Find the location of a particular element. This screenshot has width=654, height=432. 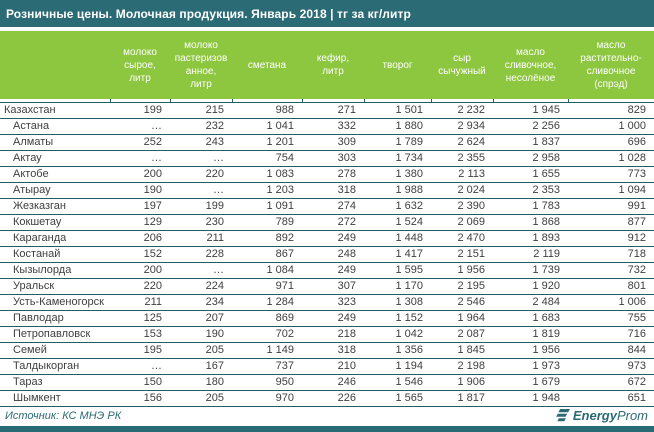

value-cell: 1 501 is located at coordinates (397, 110).